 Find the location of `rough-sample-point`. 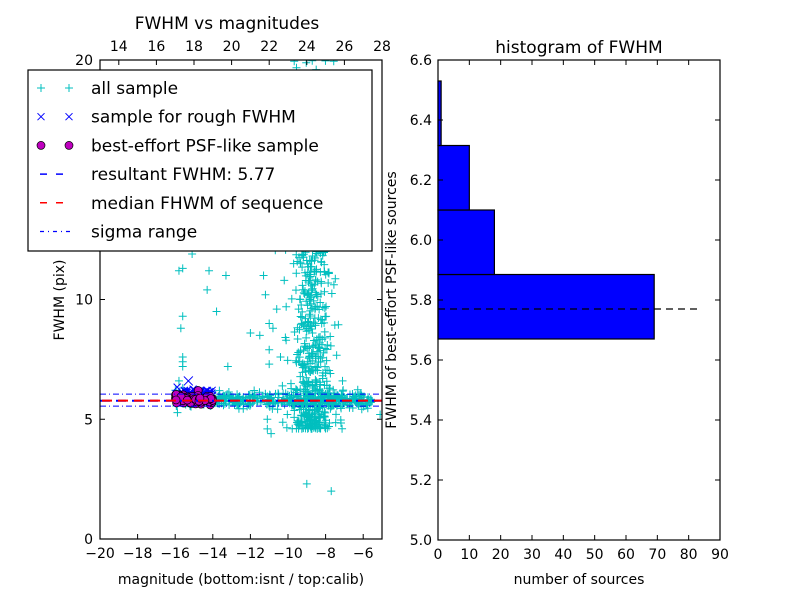

rough-sample-point is located at coordinates (188, 381).